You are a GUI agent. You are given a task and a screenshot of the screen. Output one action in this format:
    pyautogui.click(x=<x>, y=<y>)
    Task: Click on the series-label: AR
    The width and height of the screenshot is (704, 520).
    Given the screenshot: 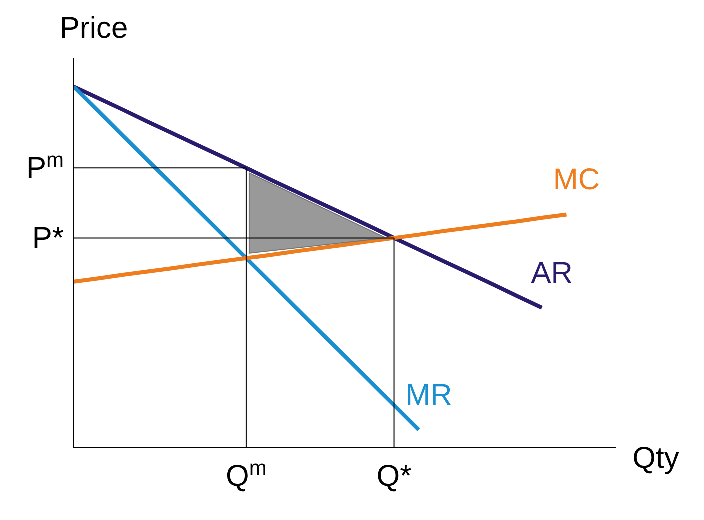 What is the action you would take?
    pyautogui.click(x=552, y=273)
    